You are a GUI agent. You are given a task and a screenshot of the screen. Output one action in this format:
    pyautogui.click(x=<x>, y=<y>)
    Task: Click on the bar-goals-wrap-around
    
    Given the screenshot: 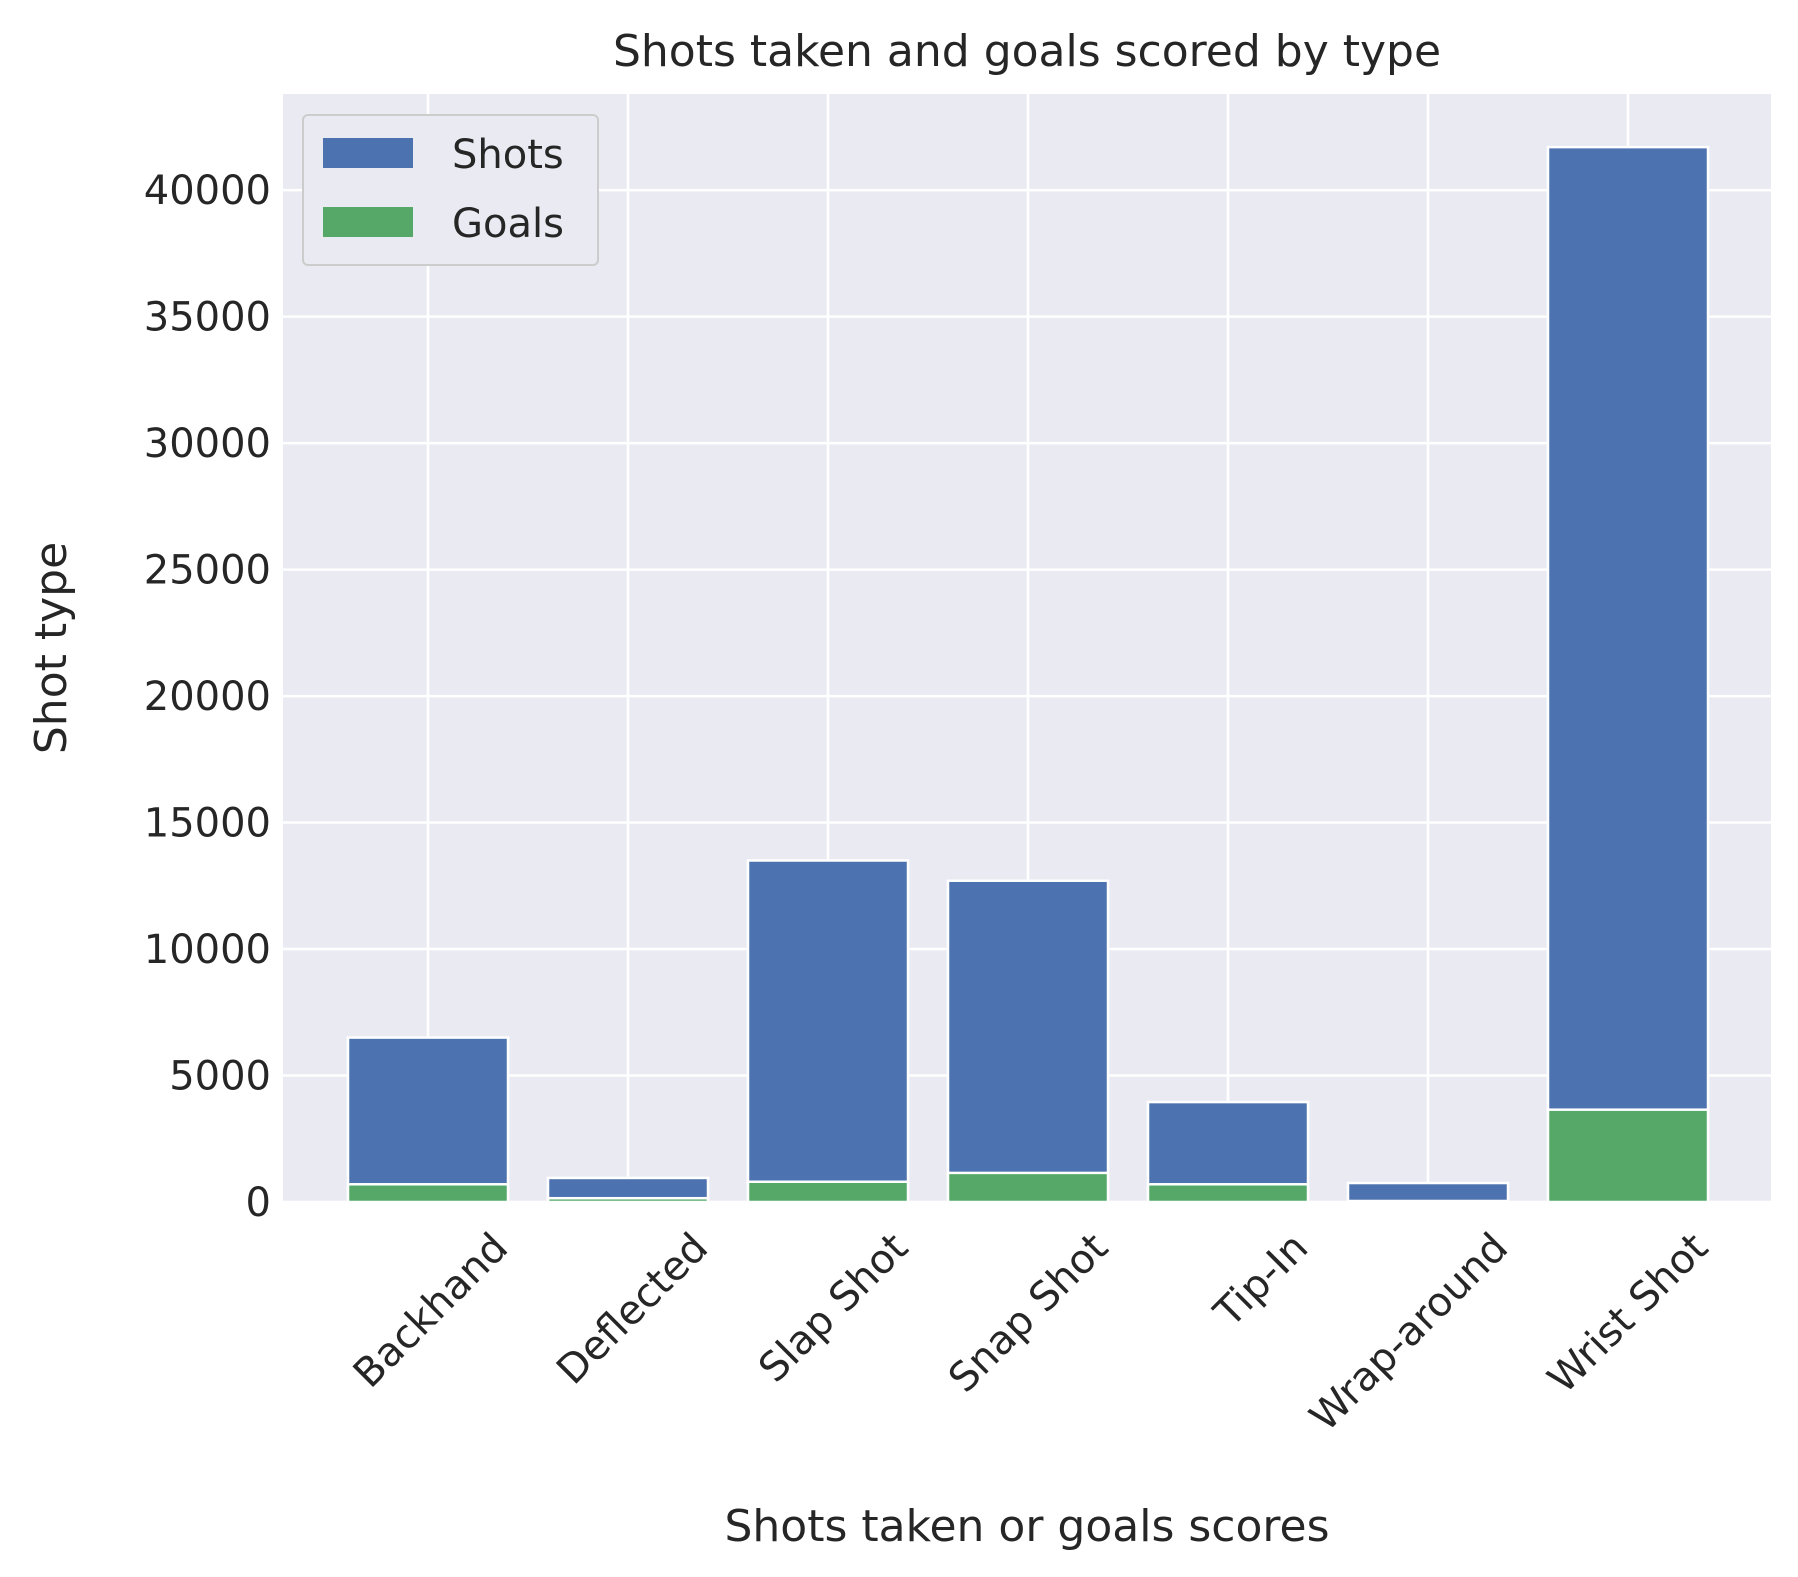 What is the action you would take?
    pyautogui.click(x=1428, y=1201)
    